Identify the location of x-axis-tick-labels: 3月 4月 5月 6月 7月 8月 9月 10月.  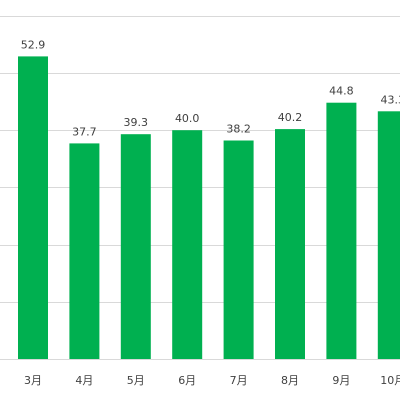
(212, 380).